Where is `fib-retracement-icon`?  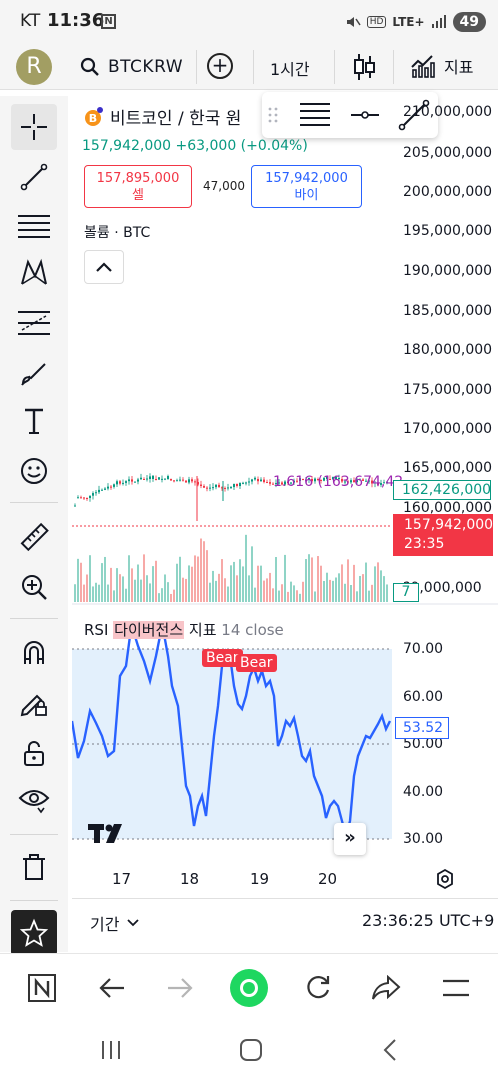 fib-retracement-icon is located at coordinates (315, 115).